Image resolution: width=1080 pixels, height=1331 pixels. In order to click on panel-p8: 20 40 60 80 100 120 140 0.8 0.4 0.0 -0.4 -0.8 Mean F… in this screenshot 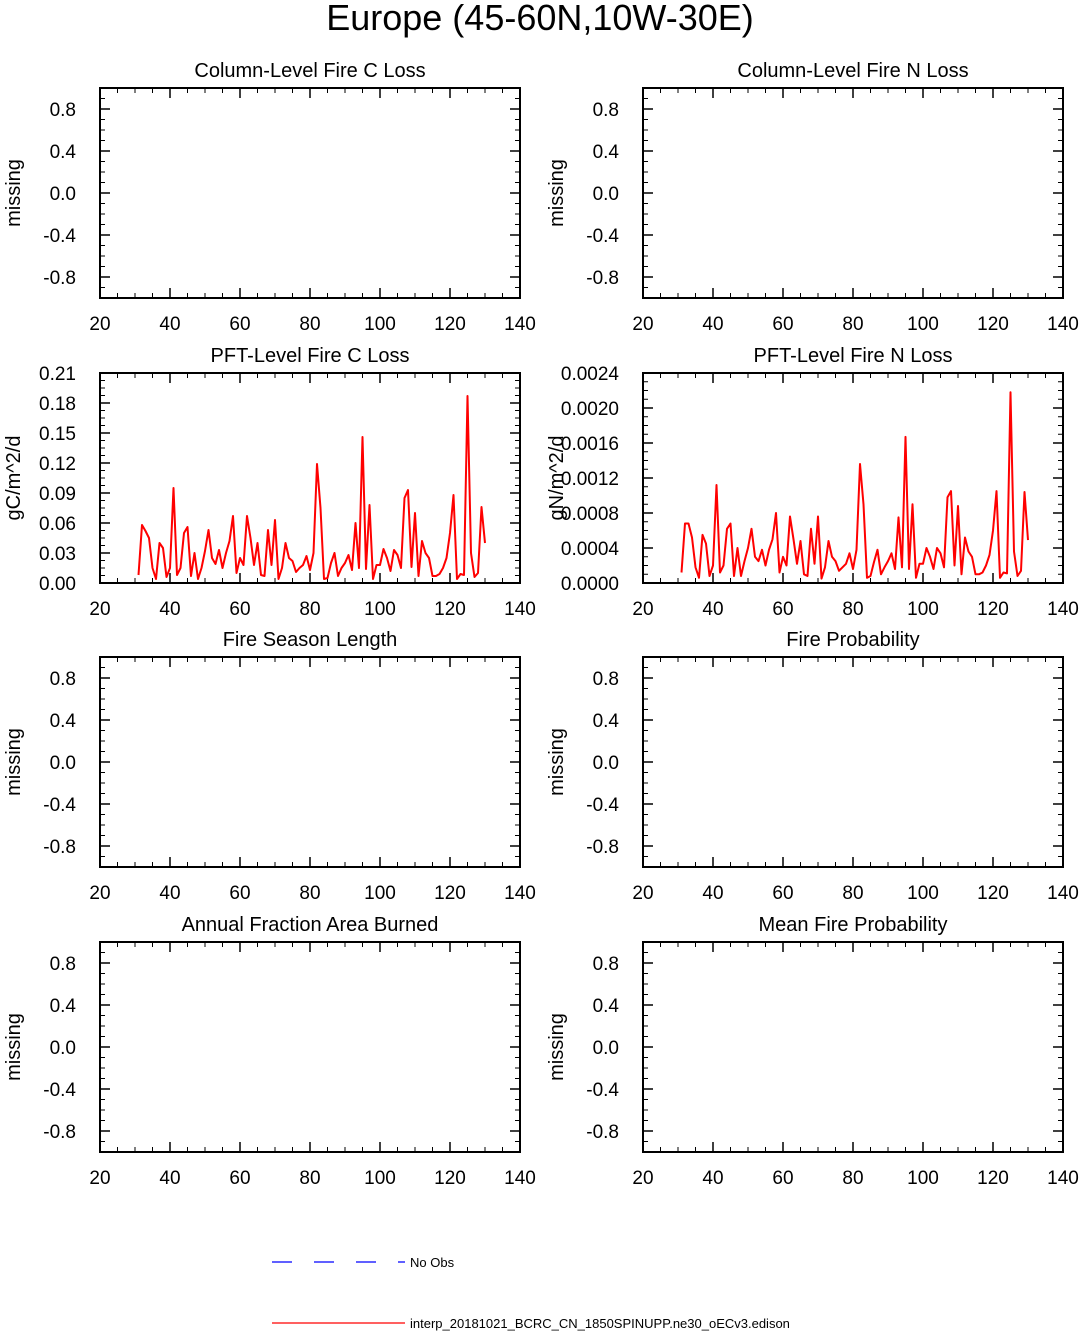, I will do `click(812, 1051)`.